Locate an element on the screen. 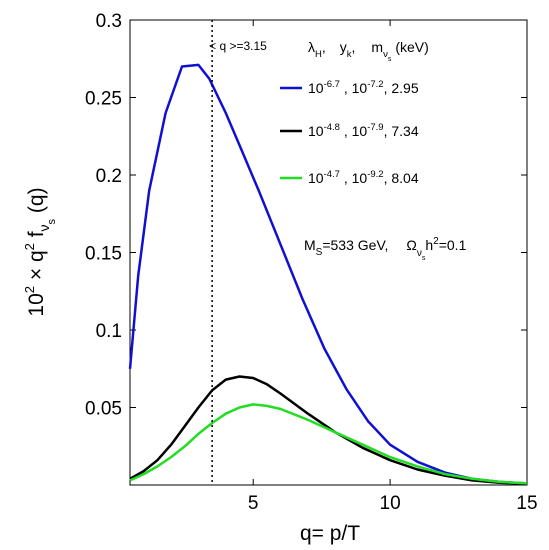  mean-q-label: < q >=3.15 is located at coordinates (238, 46).